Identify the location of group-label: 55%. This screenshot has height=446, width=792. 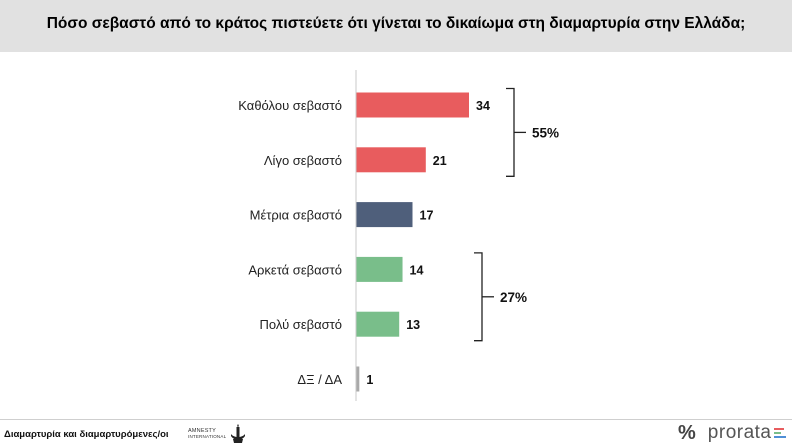
(545, 132).